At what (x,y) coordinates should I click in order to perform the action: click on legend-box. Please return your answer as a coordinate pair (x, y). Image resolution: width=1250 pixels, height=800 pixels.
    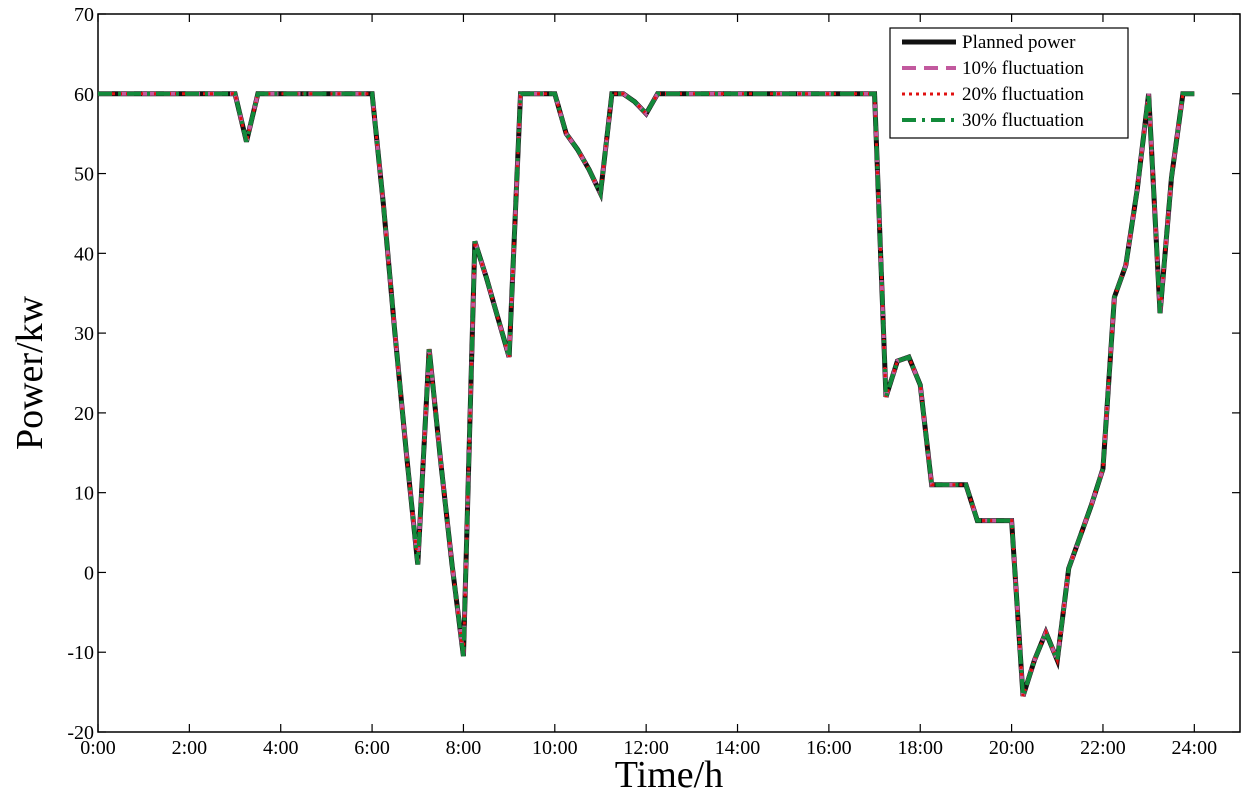
    Looking at the image, I should click on (1009, 83).